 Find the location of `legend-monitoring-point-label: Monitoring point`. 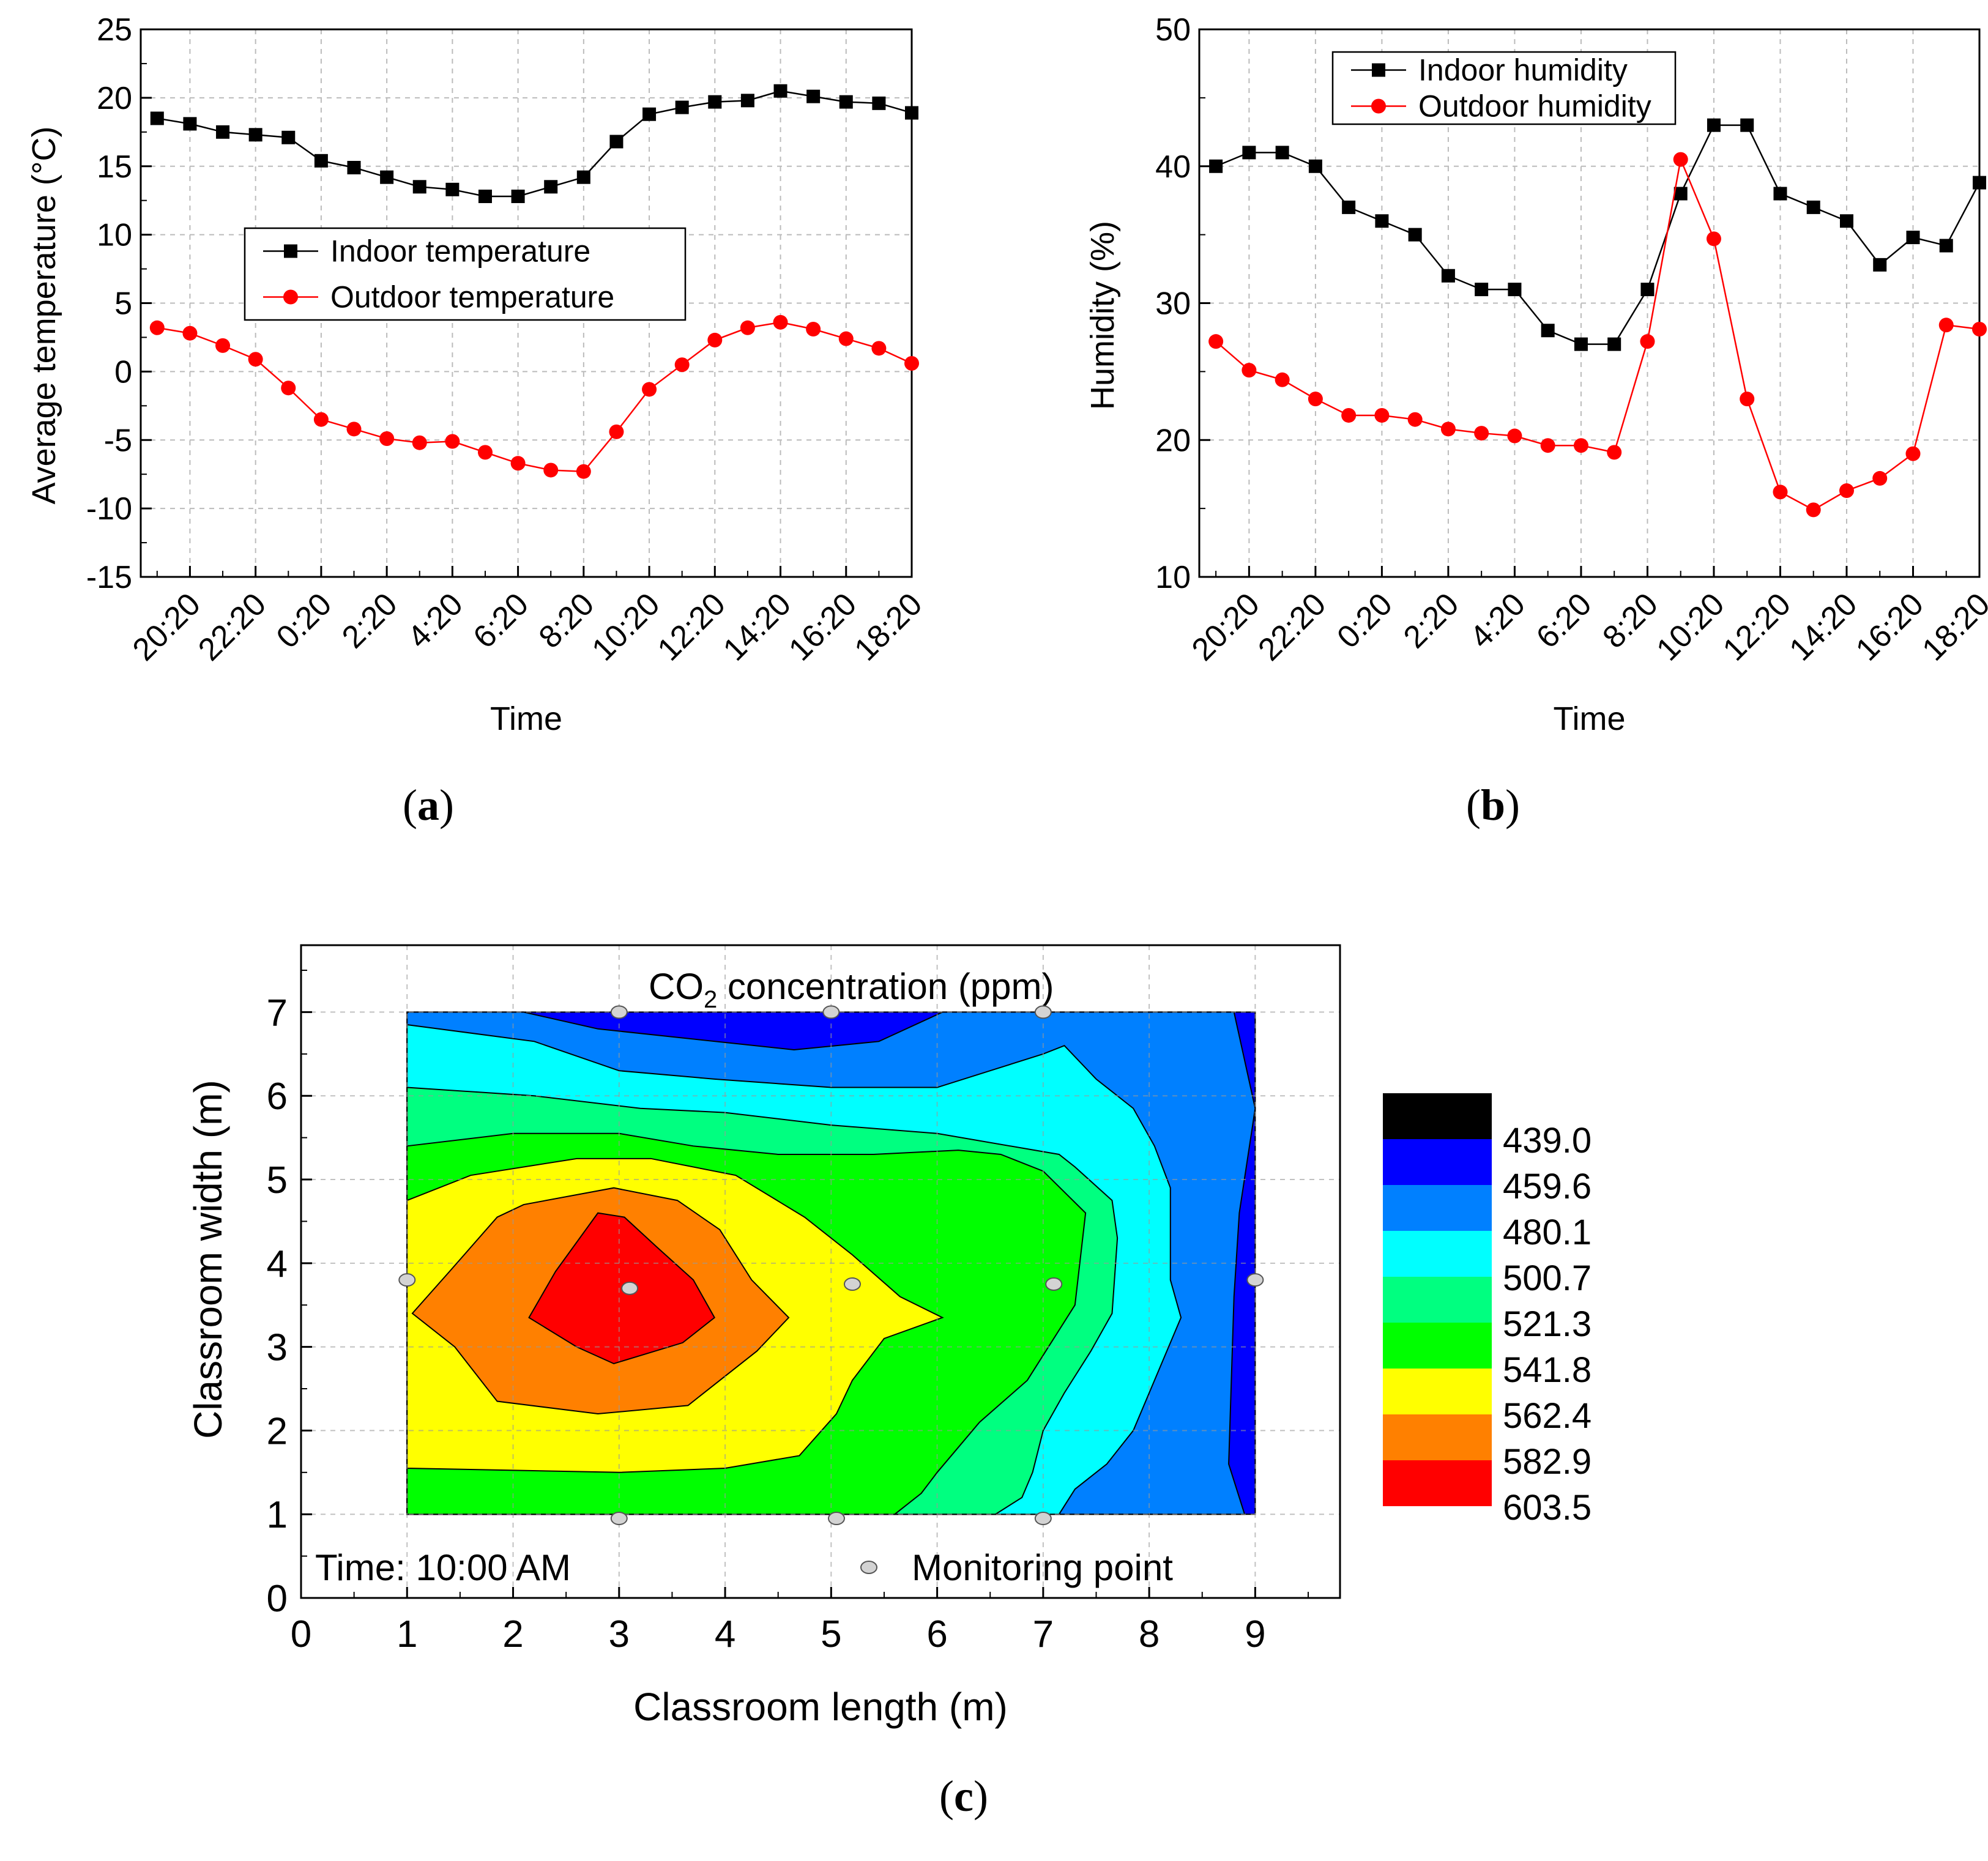

legend-monitoring-point-label: Monitoring point is located at coordinates (1042, 1567).